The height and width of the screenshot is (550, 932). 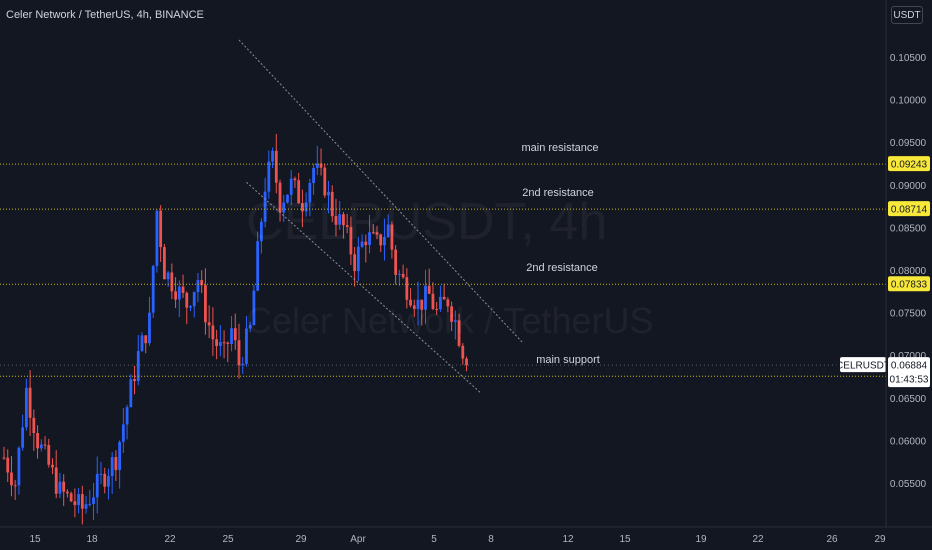 What do you see at coordinates (908, 314) in the screenshot?
I see `price-tick: 0.07500` at bounding box center [908, 314].